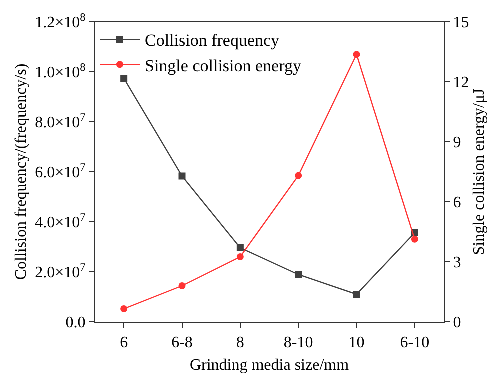  Describe the element at coordinates (60, 172) in the screenshot. I see `y-tick-label: 6.0×10$^{7}$` at that location.